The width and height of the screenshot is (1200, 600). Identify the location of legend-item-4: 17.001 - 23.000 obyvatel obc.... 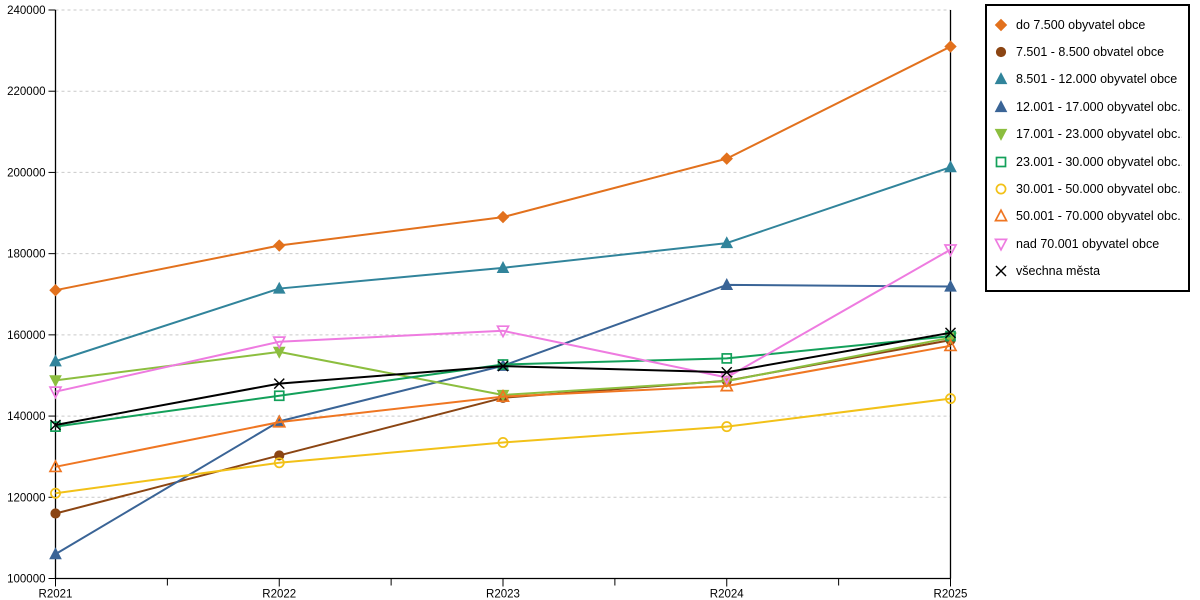
(1087, 134).